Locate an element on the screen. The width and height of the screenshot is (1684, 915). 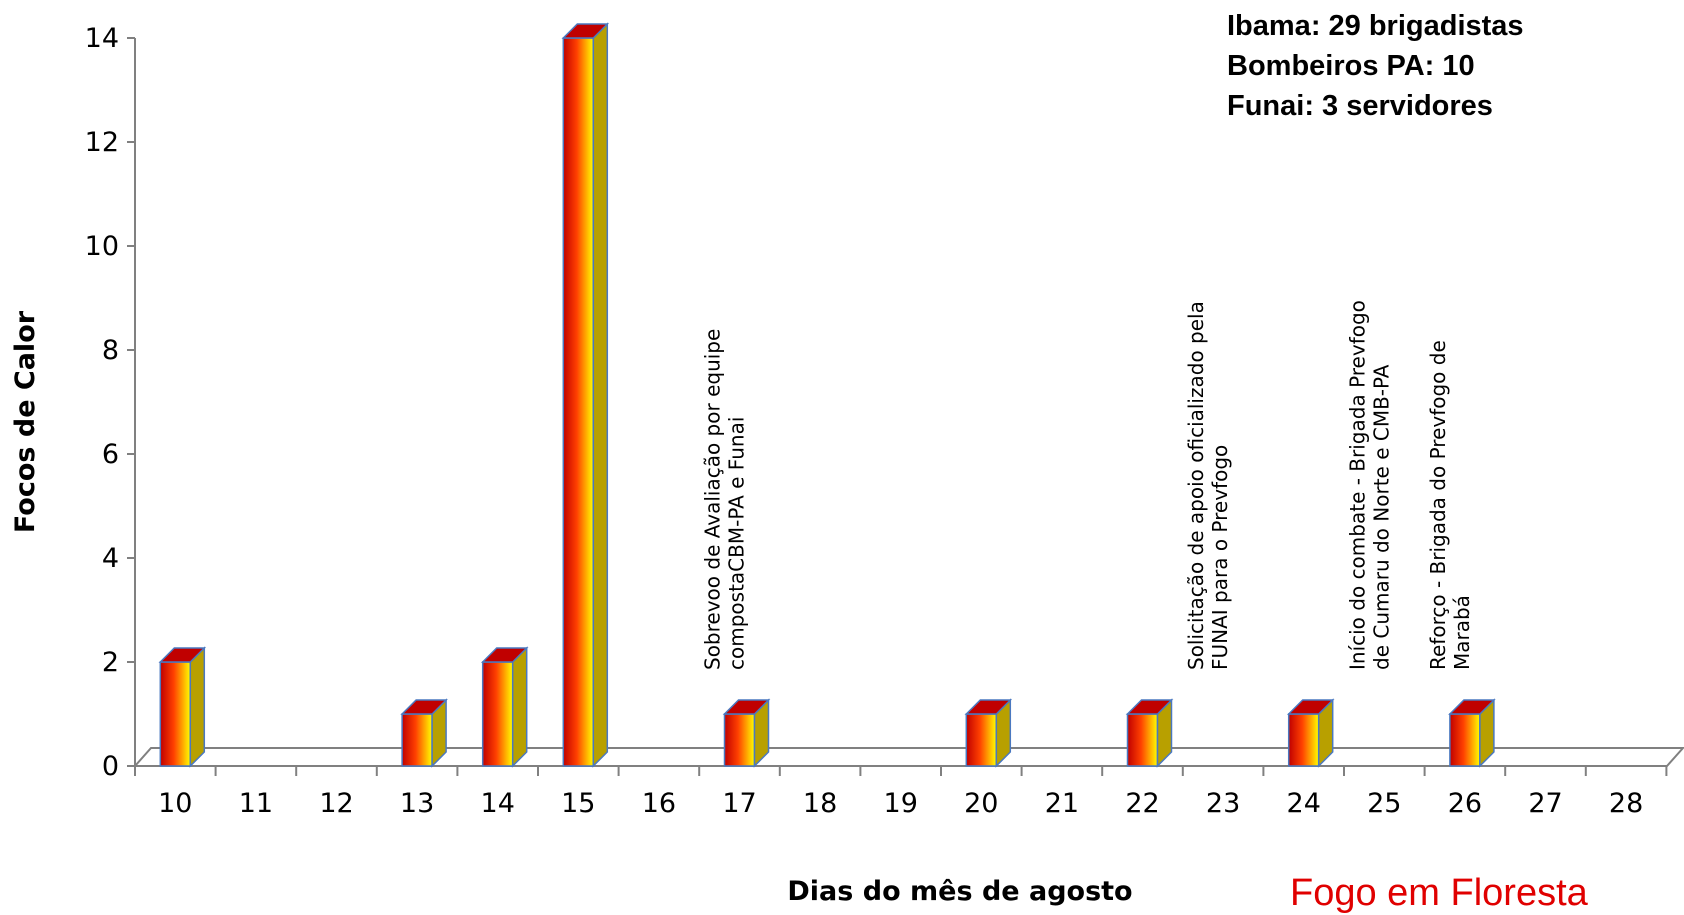
annotation-line: FUNAI para o Prevfogo is located at coordinates (1220, 557).